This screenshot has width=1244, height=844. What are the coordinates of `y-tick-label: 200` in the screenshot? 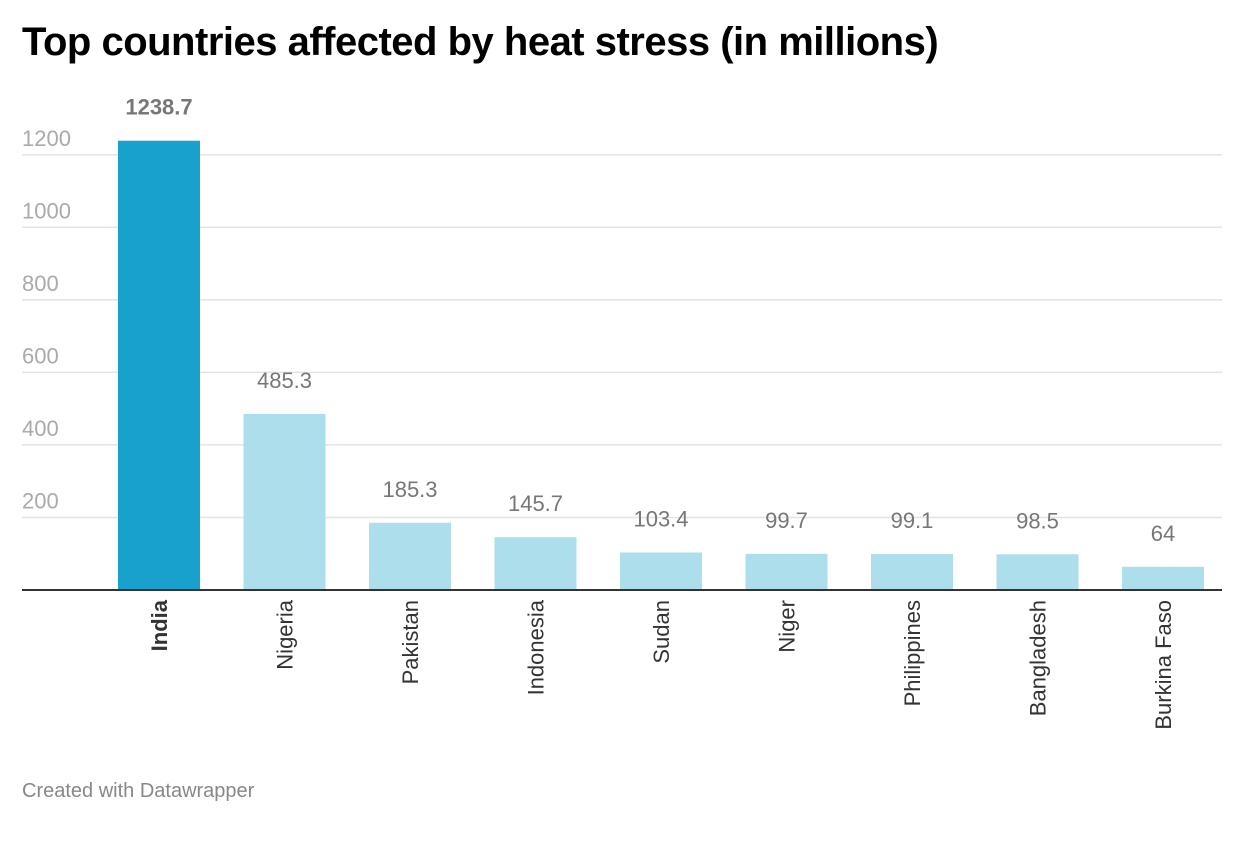 It's located at (40, 500).